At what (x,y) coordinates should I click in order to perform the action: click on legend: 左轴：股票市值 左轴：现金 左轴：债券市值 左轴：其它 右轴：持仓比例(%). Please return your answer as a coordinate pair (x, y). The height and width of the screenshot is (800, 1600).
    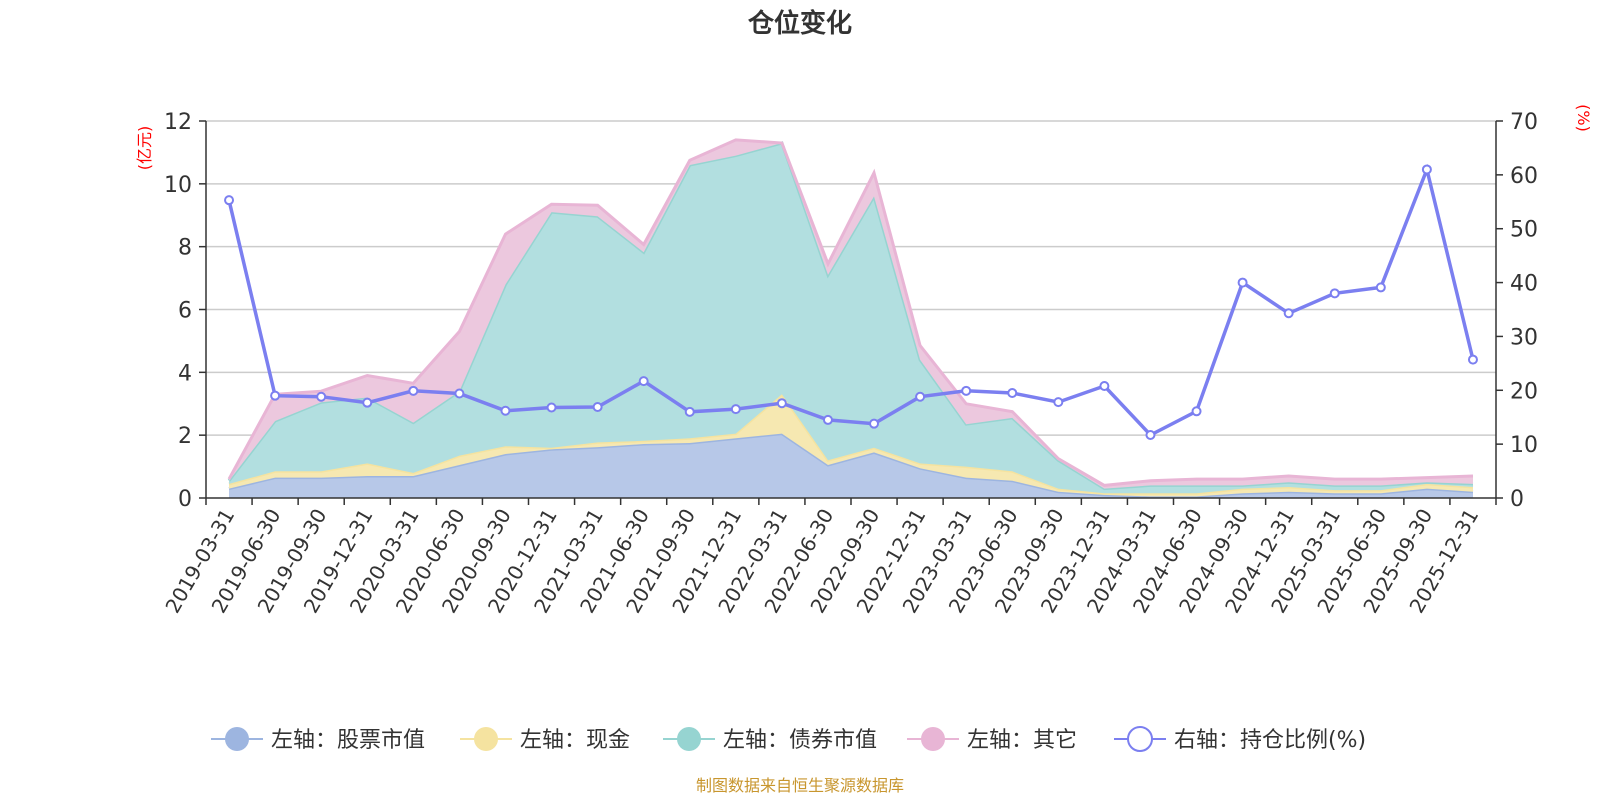
    Looking at the image, I should click on (788, 739).